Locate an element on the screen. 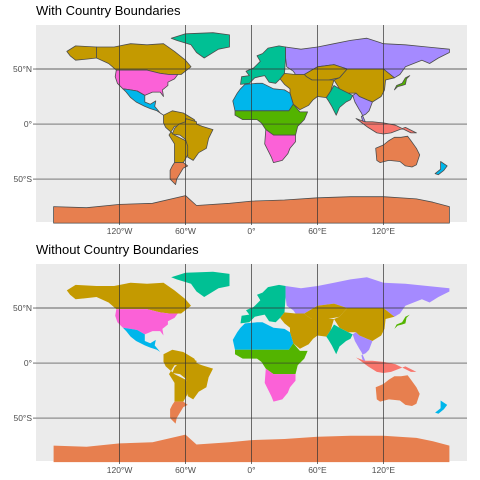  region-russia is located at coordinates (367, 297).